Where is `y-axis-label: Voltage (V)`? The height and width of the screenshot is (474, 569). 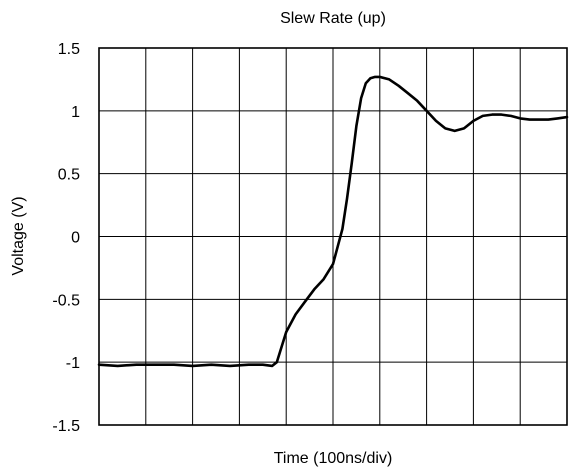 y-axis-label: Voltage (V) is located at coordinates (18, 235).